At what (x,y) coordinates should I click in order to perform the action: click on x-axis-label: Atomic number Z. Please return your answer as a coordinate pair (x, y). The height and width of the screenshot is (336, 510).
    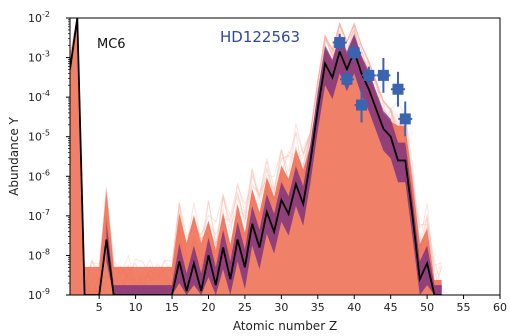
    Looking at the image, I should click on (285, 326).